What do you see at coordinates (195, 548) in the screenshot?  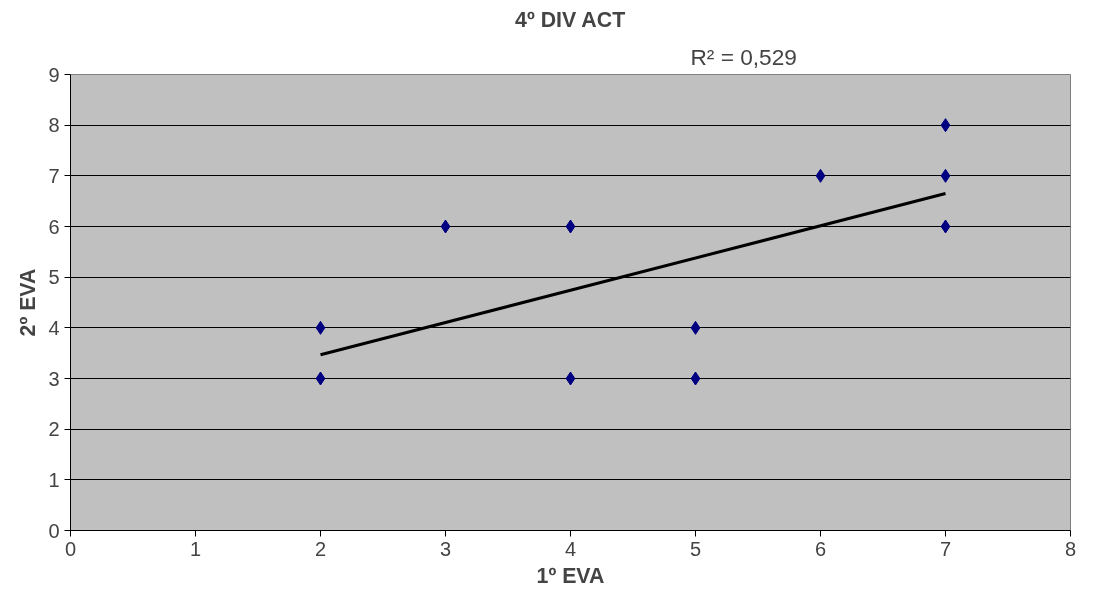 I see `x-tick-label: 1` at bounding box center [195, 548].